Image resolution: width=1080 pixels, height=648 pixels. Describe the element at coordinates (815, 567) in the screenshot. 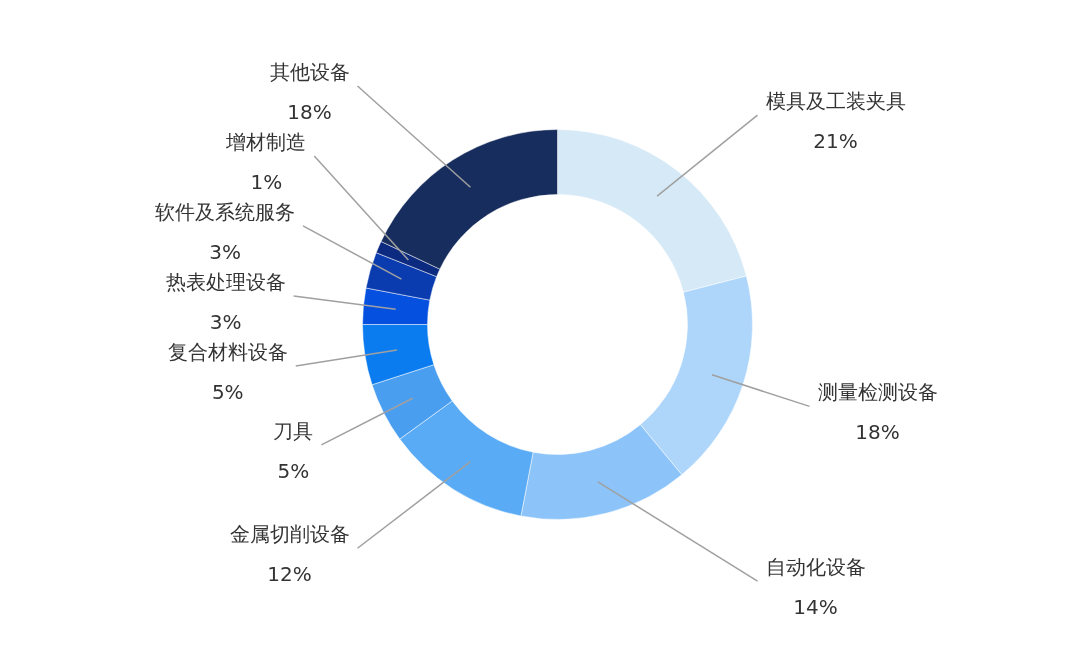

I see `slice-label: 自动化设备` at that location.